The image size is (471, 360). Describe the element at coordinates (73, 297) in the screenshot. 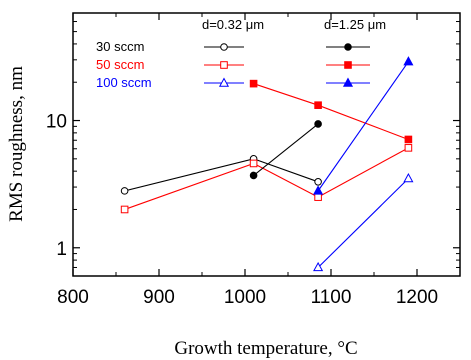

I see `x-tick-label: 800` at that location.